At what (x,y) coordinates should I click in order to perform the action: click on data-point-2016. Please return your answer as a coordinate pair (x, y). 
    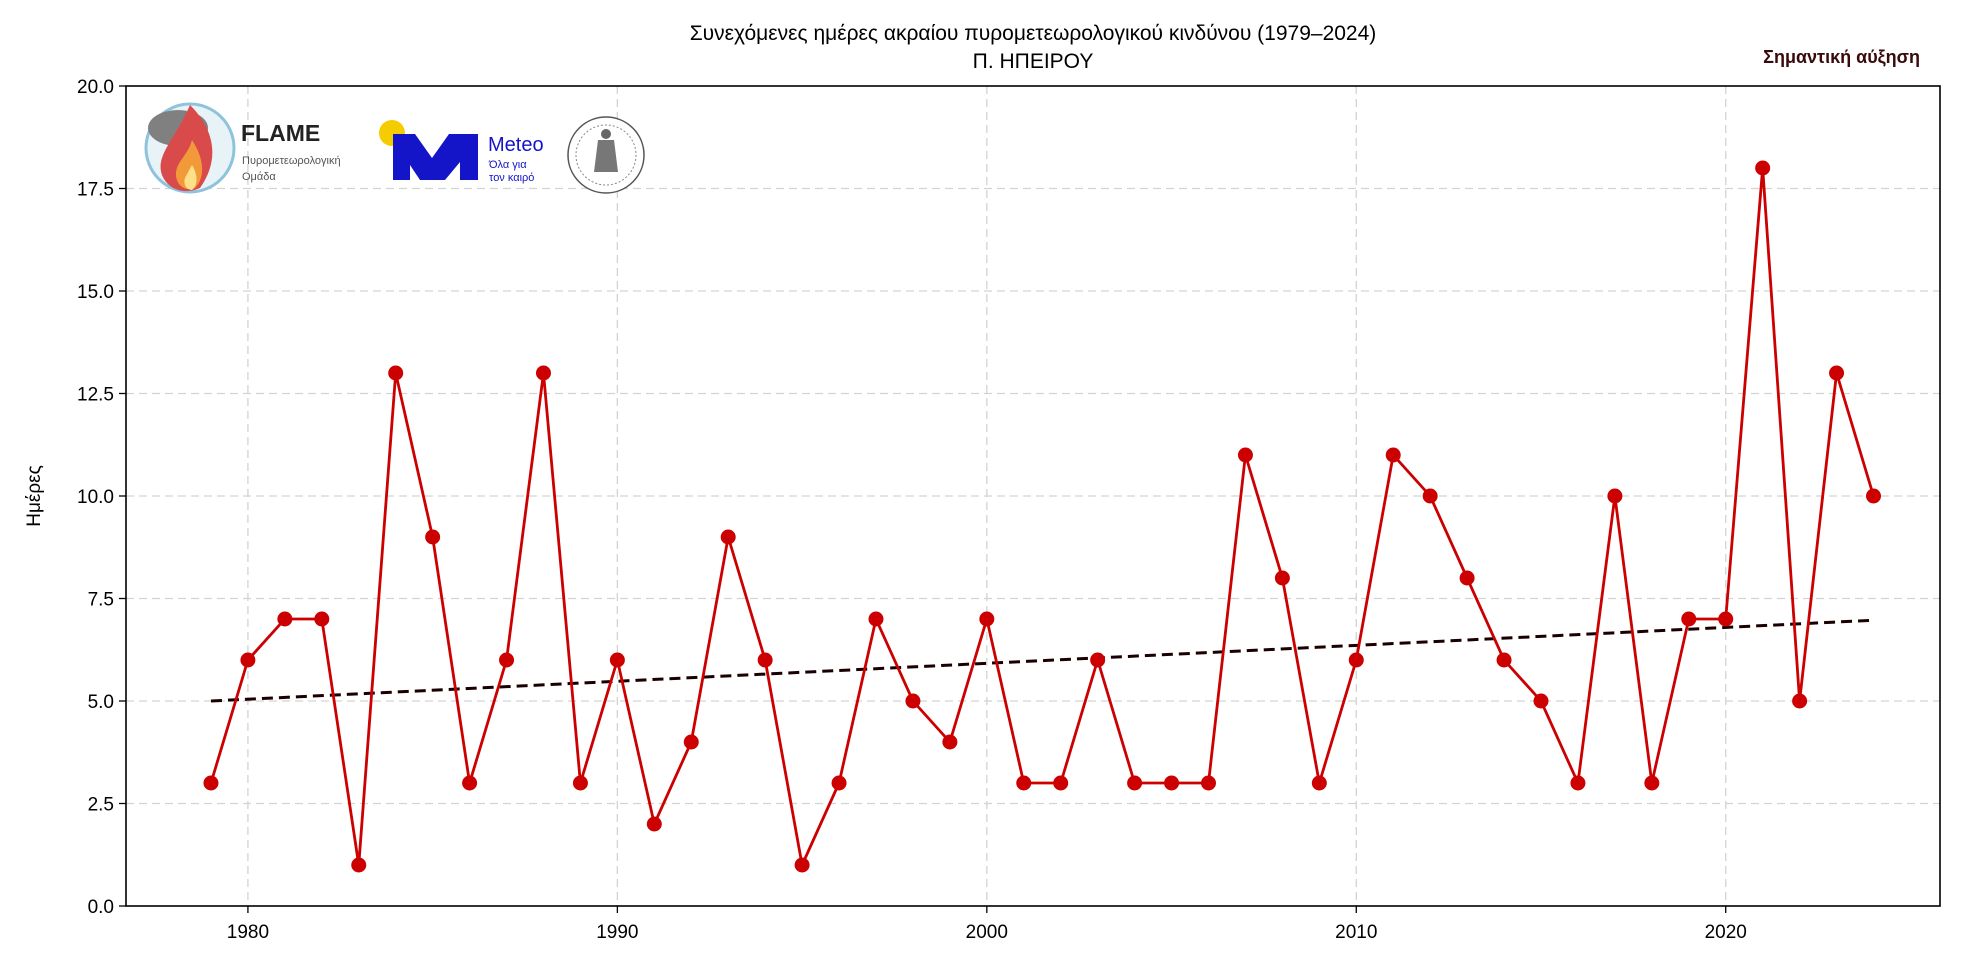
    Looking at the image, I should click on (1578, 783).